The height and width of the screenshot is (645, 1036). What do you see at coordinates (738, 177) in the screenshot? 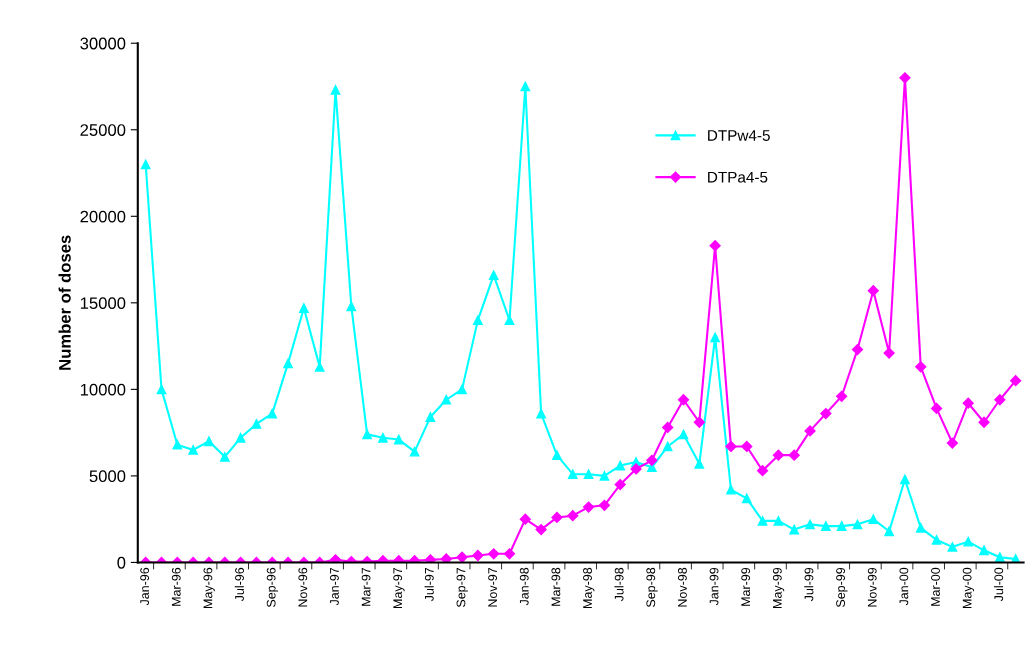
I see `legend-label: DTPa4-5` at bounding box center [738, 177].